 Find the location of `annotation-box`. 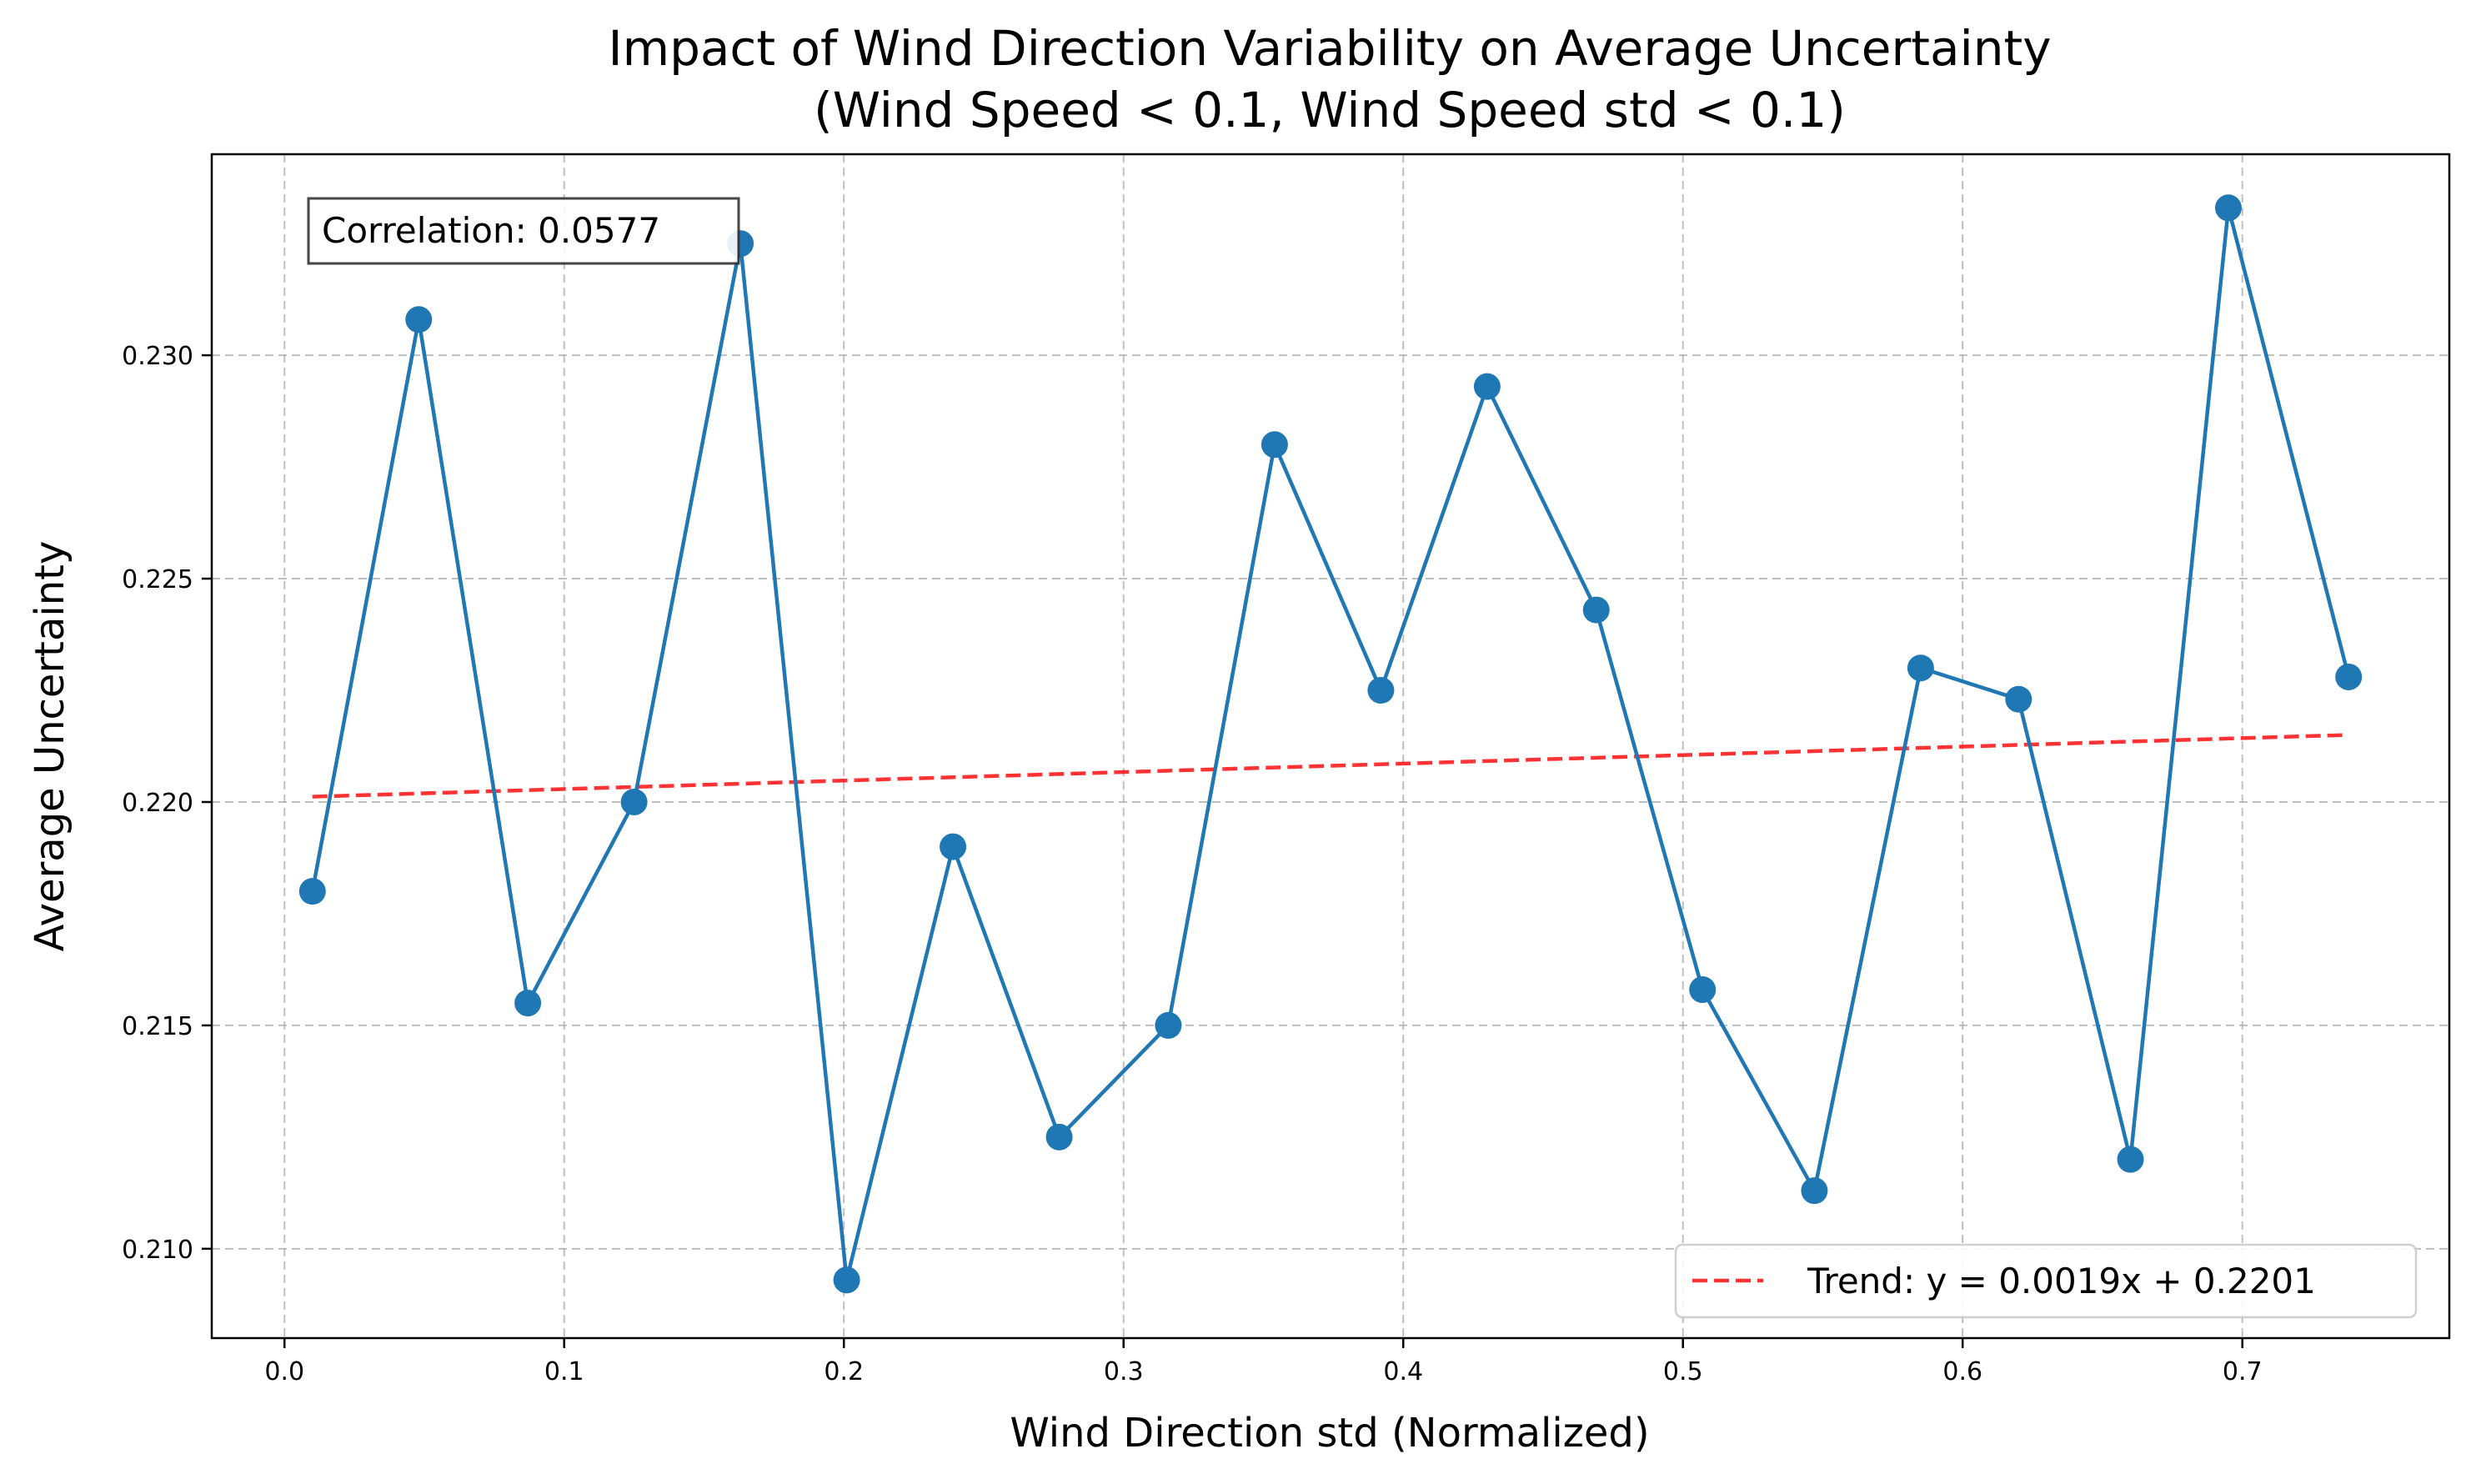

annotation-box is located at coordinates (523, 231).